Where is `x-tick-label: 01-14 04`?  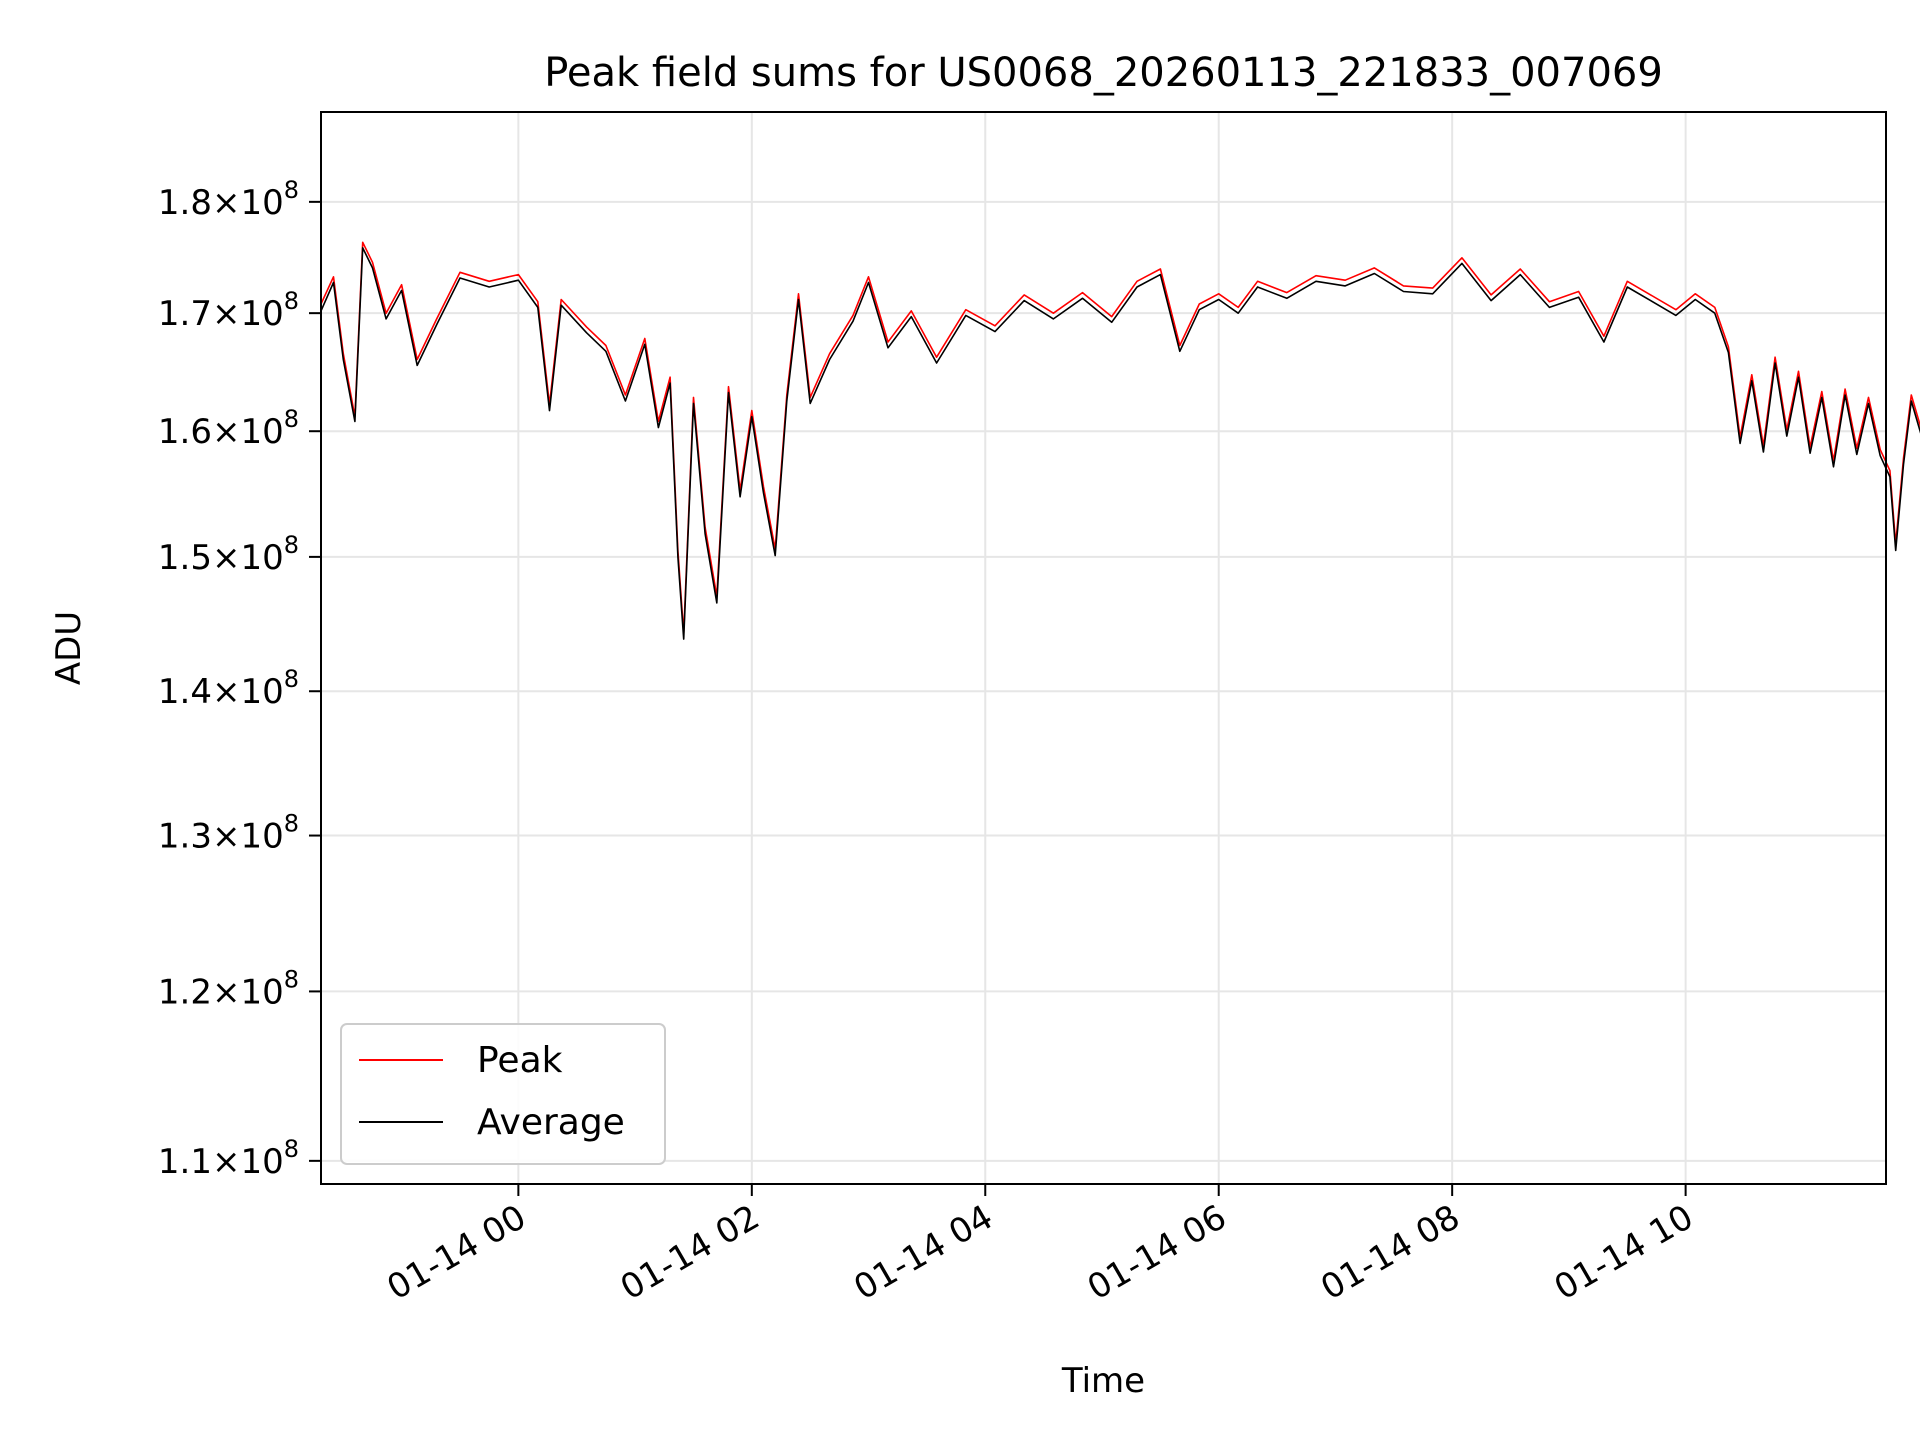
x-tick-label: 01-14 04 is located at coordinates (923, 1252).